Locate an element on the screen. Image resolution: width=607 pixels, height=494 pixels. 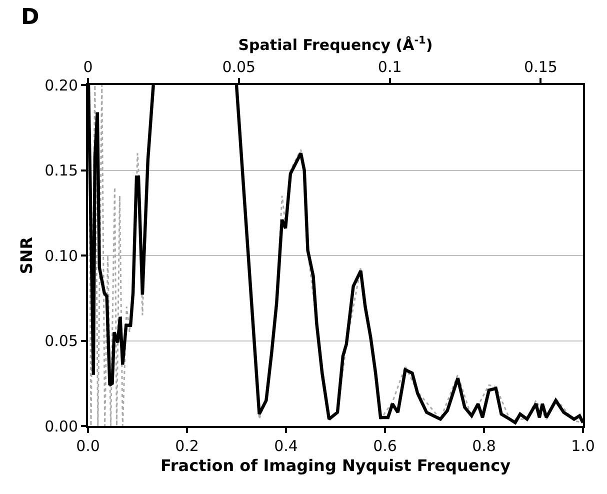
y-tick-label: 0.20 is located at coordinates (61, 85).